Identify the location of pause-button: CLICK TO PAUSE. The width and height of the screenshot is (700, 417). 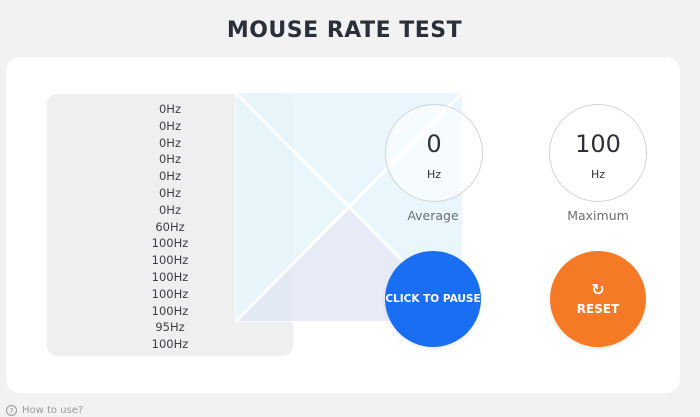
(433, 299).